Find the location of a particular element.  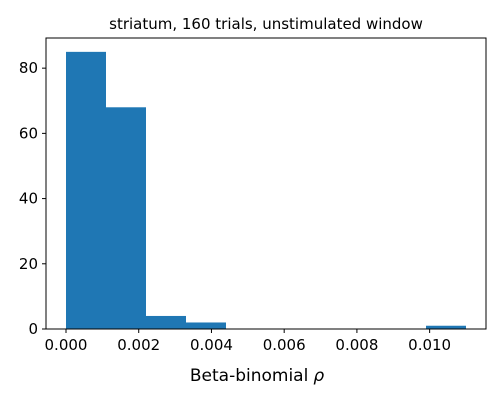

x-tick-label: 0.006 is located at coordinates (284, 345).